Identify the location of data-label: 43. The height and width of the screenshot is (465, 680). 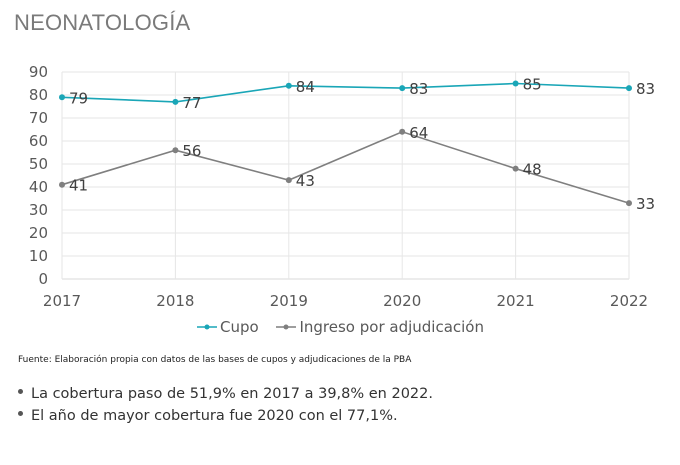
(305, 181).